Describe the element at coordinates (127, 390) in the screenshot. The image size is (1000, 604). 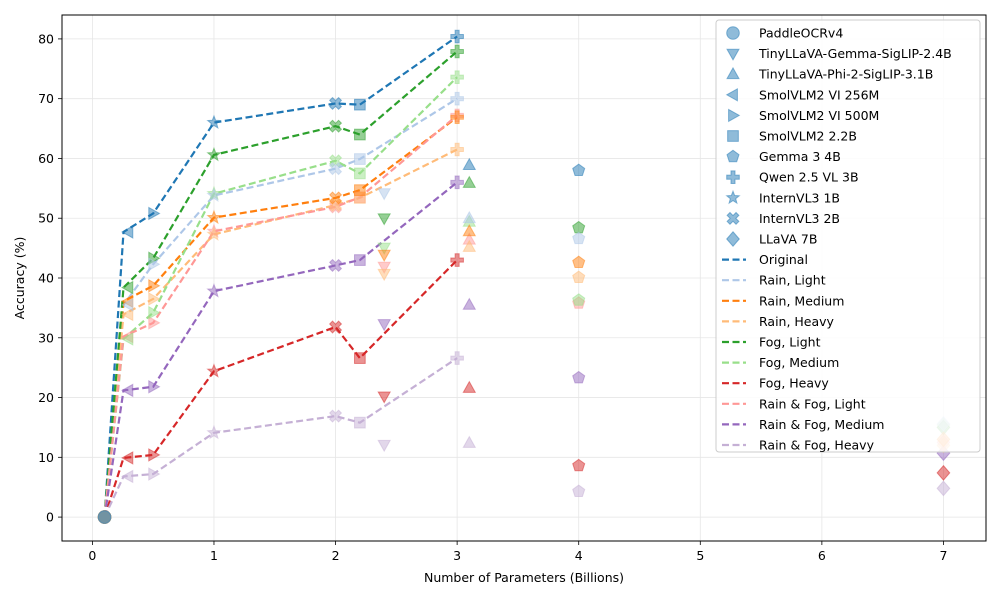
I see `point-smolvlm2-vi-256m-rain-and-fog-medium` at that location.